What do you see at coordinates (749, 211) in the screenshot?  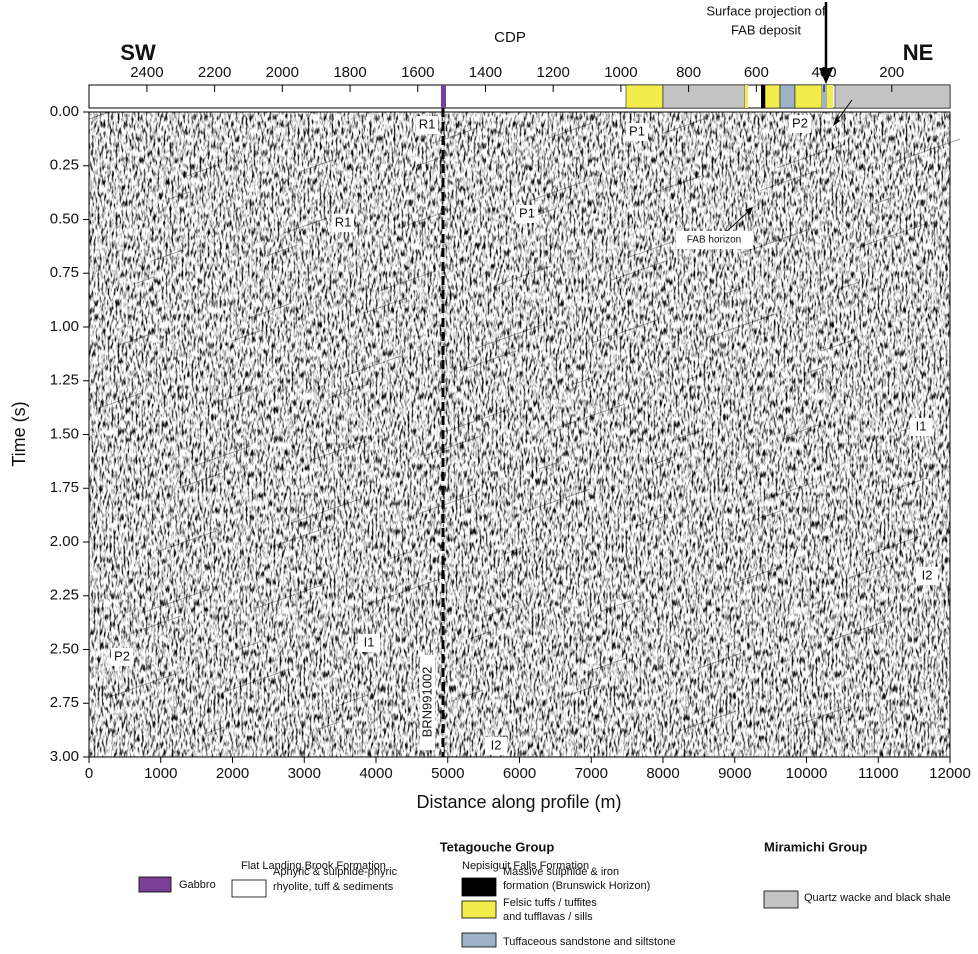 I see `arrowhead` at bounding box center [749, 211].